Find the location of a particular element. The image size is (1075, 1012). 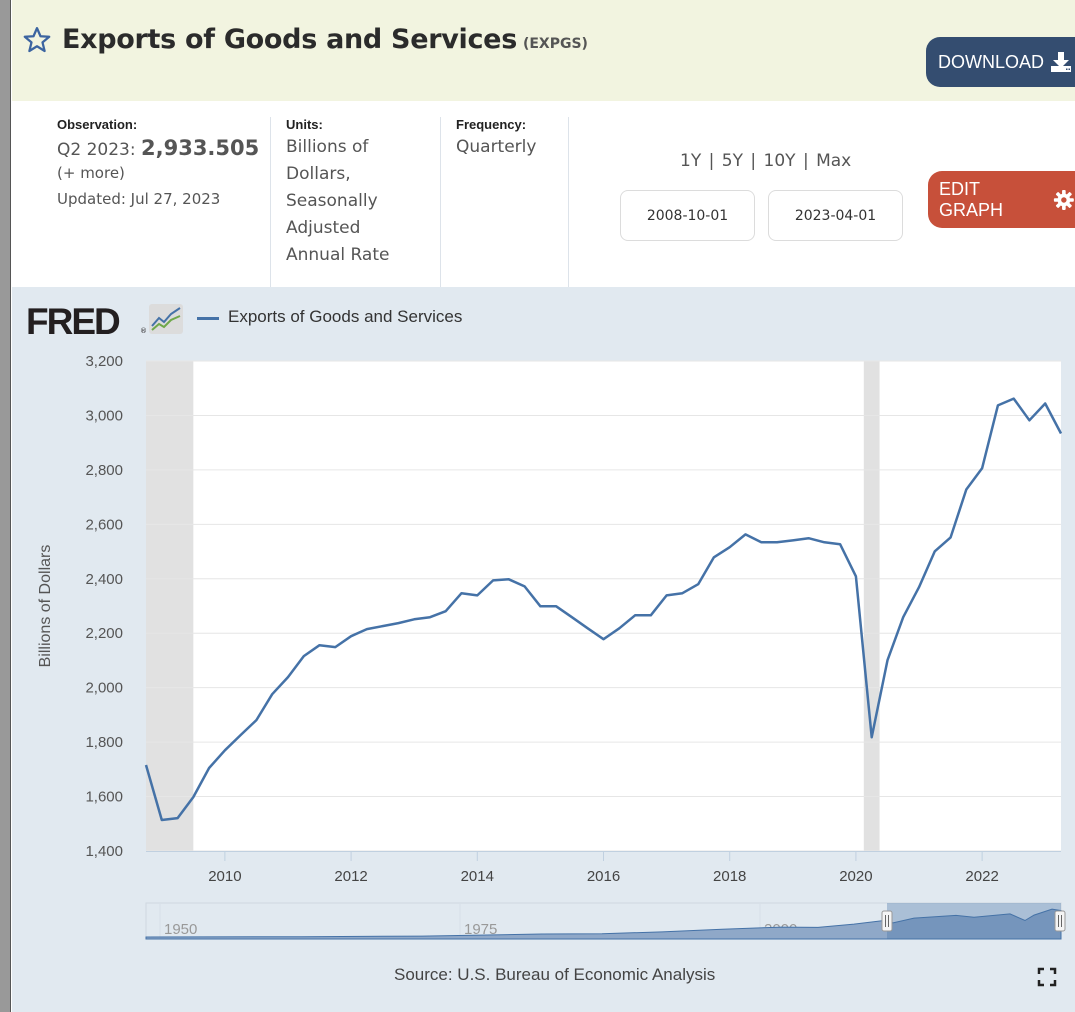

download-icon is located at coordinates (1061, 62).